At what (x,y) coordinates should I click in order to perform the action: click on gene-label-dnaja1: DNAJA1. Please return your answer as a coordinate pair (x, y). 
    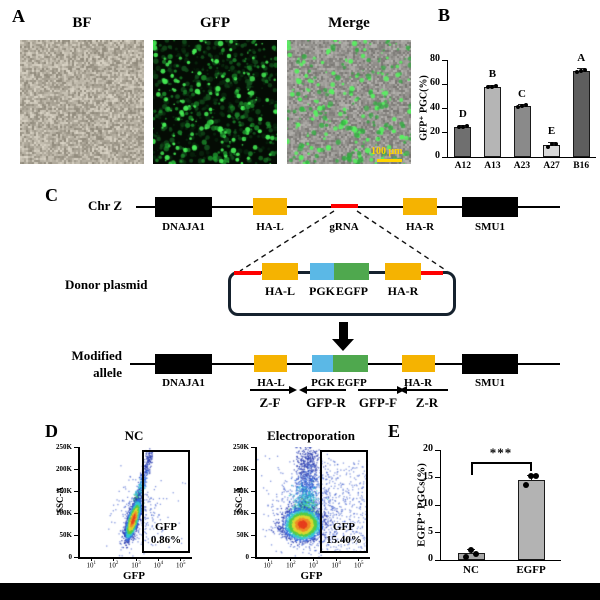
    Looking at the image, I should click on (183, 227).